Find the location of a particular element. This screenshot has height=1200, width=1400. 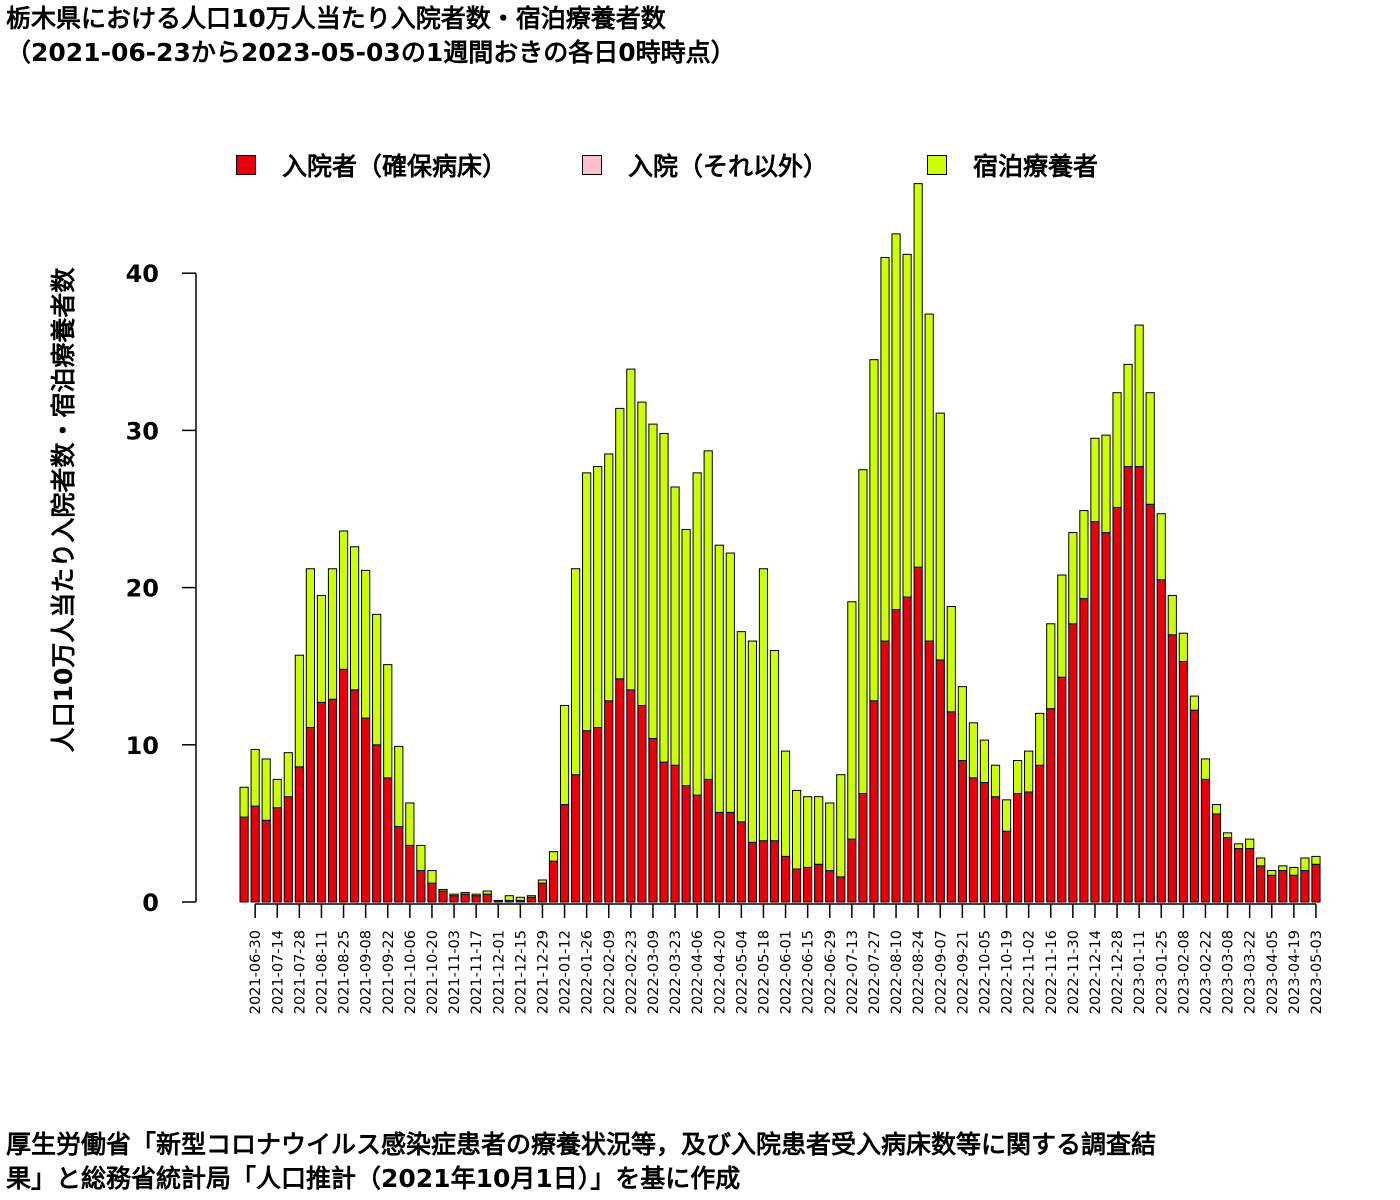

legend-swatch-hotel-care is located at coordinates (937, 165).